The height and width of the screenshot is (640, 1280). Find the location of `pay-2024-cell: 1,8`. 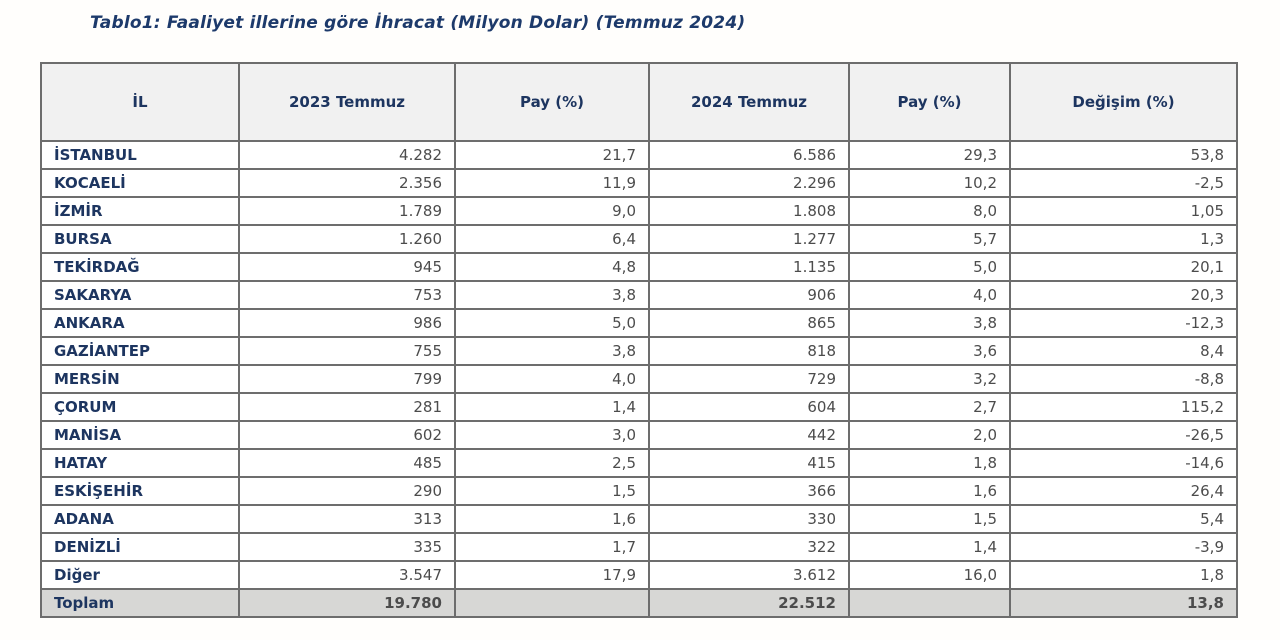

pay-2024-cell: 1,8 is located at coordinates (929, 463).